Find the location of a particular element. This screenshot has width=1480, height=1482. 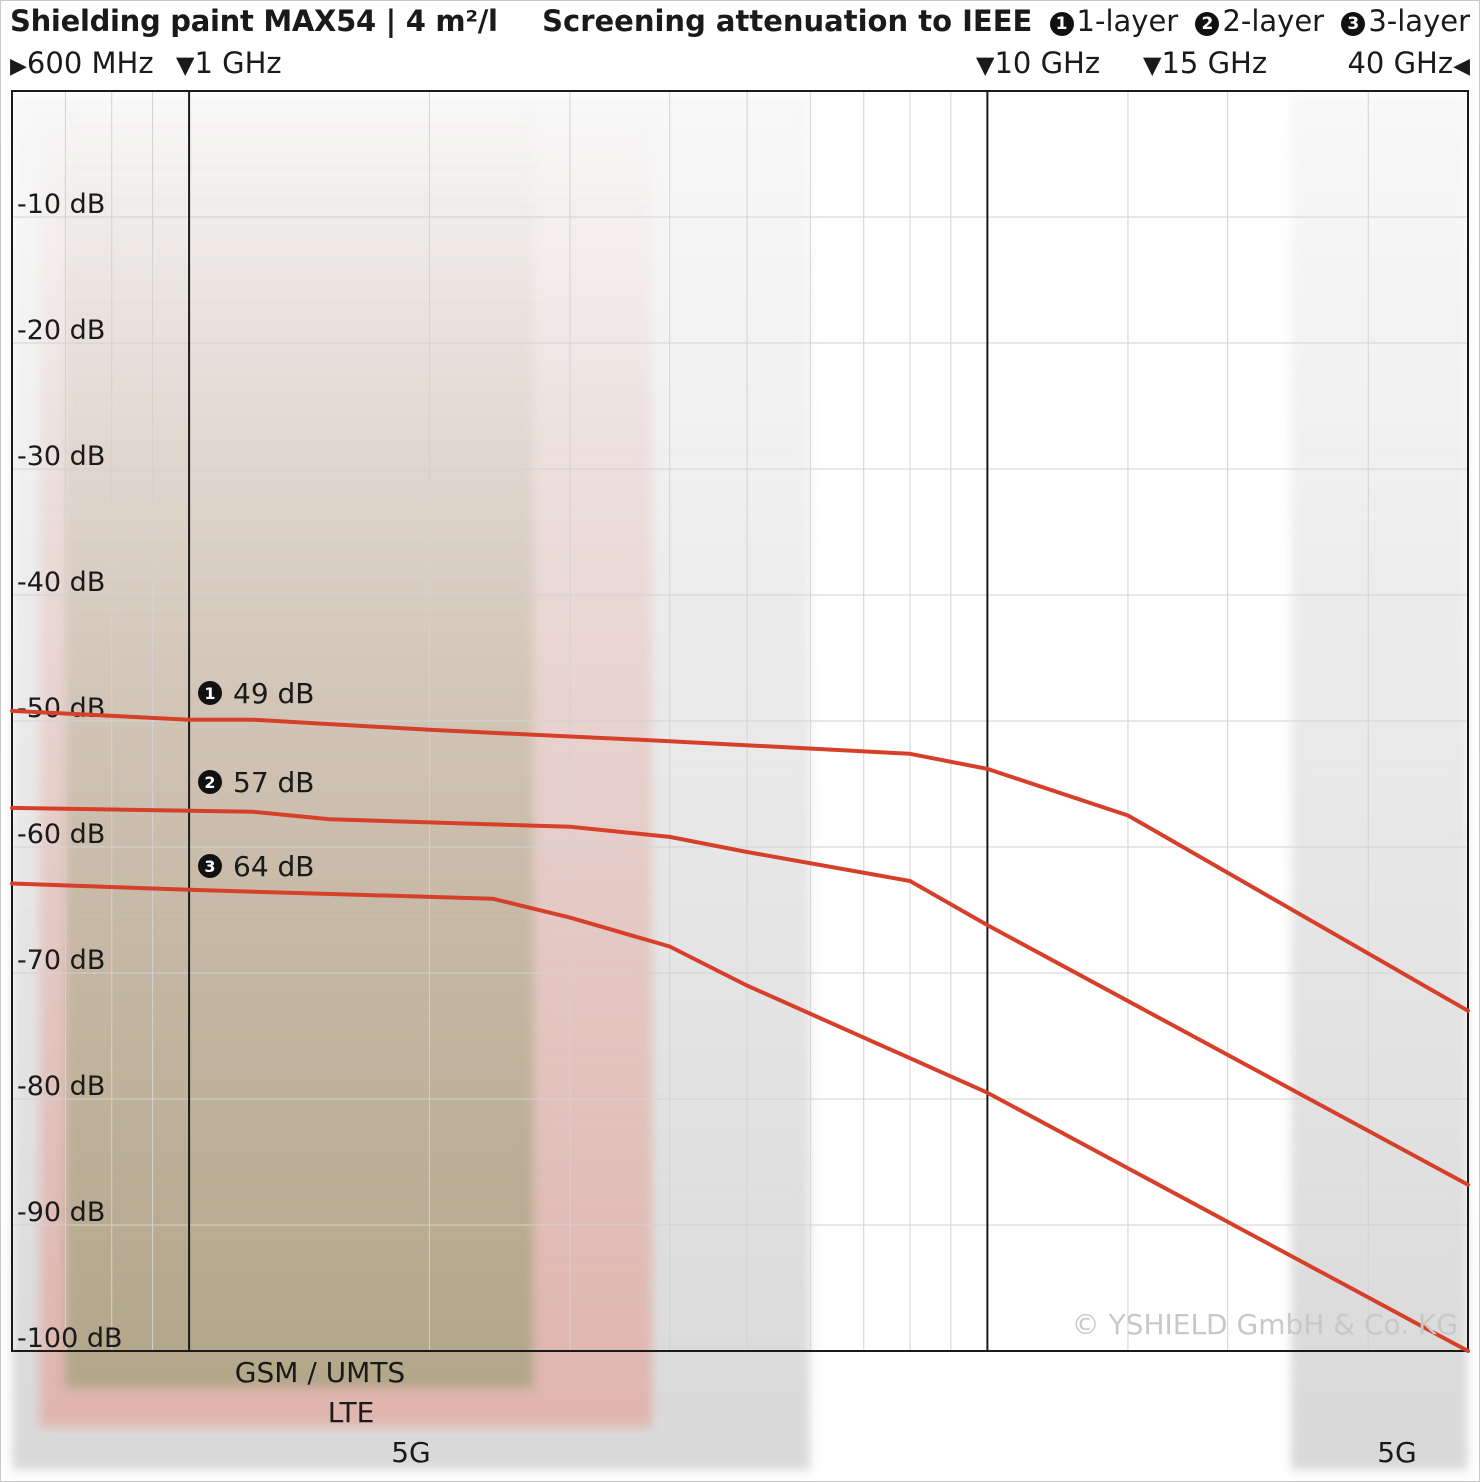

subtitle-text: Screening attenuation to IEEE is located at coordinates (787, 21).